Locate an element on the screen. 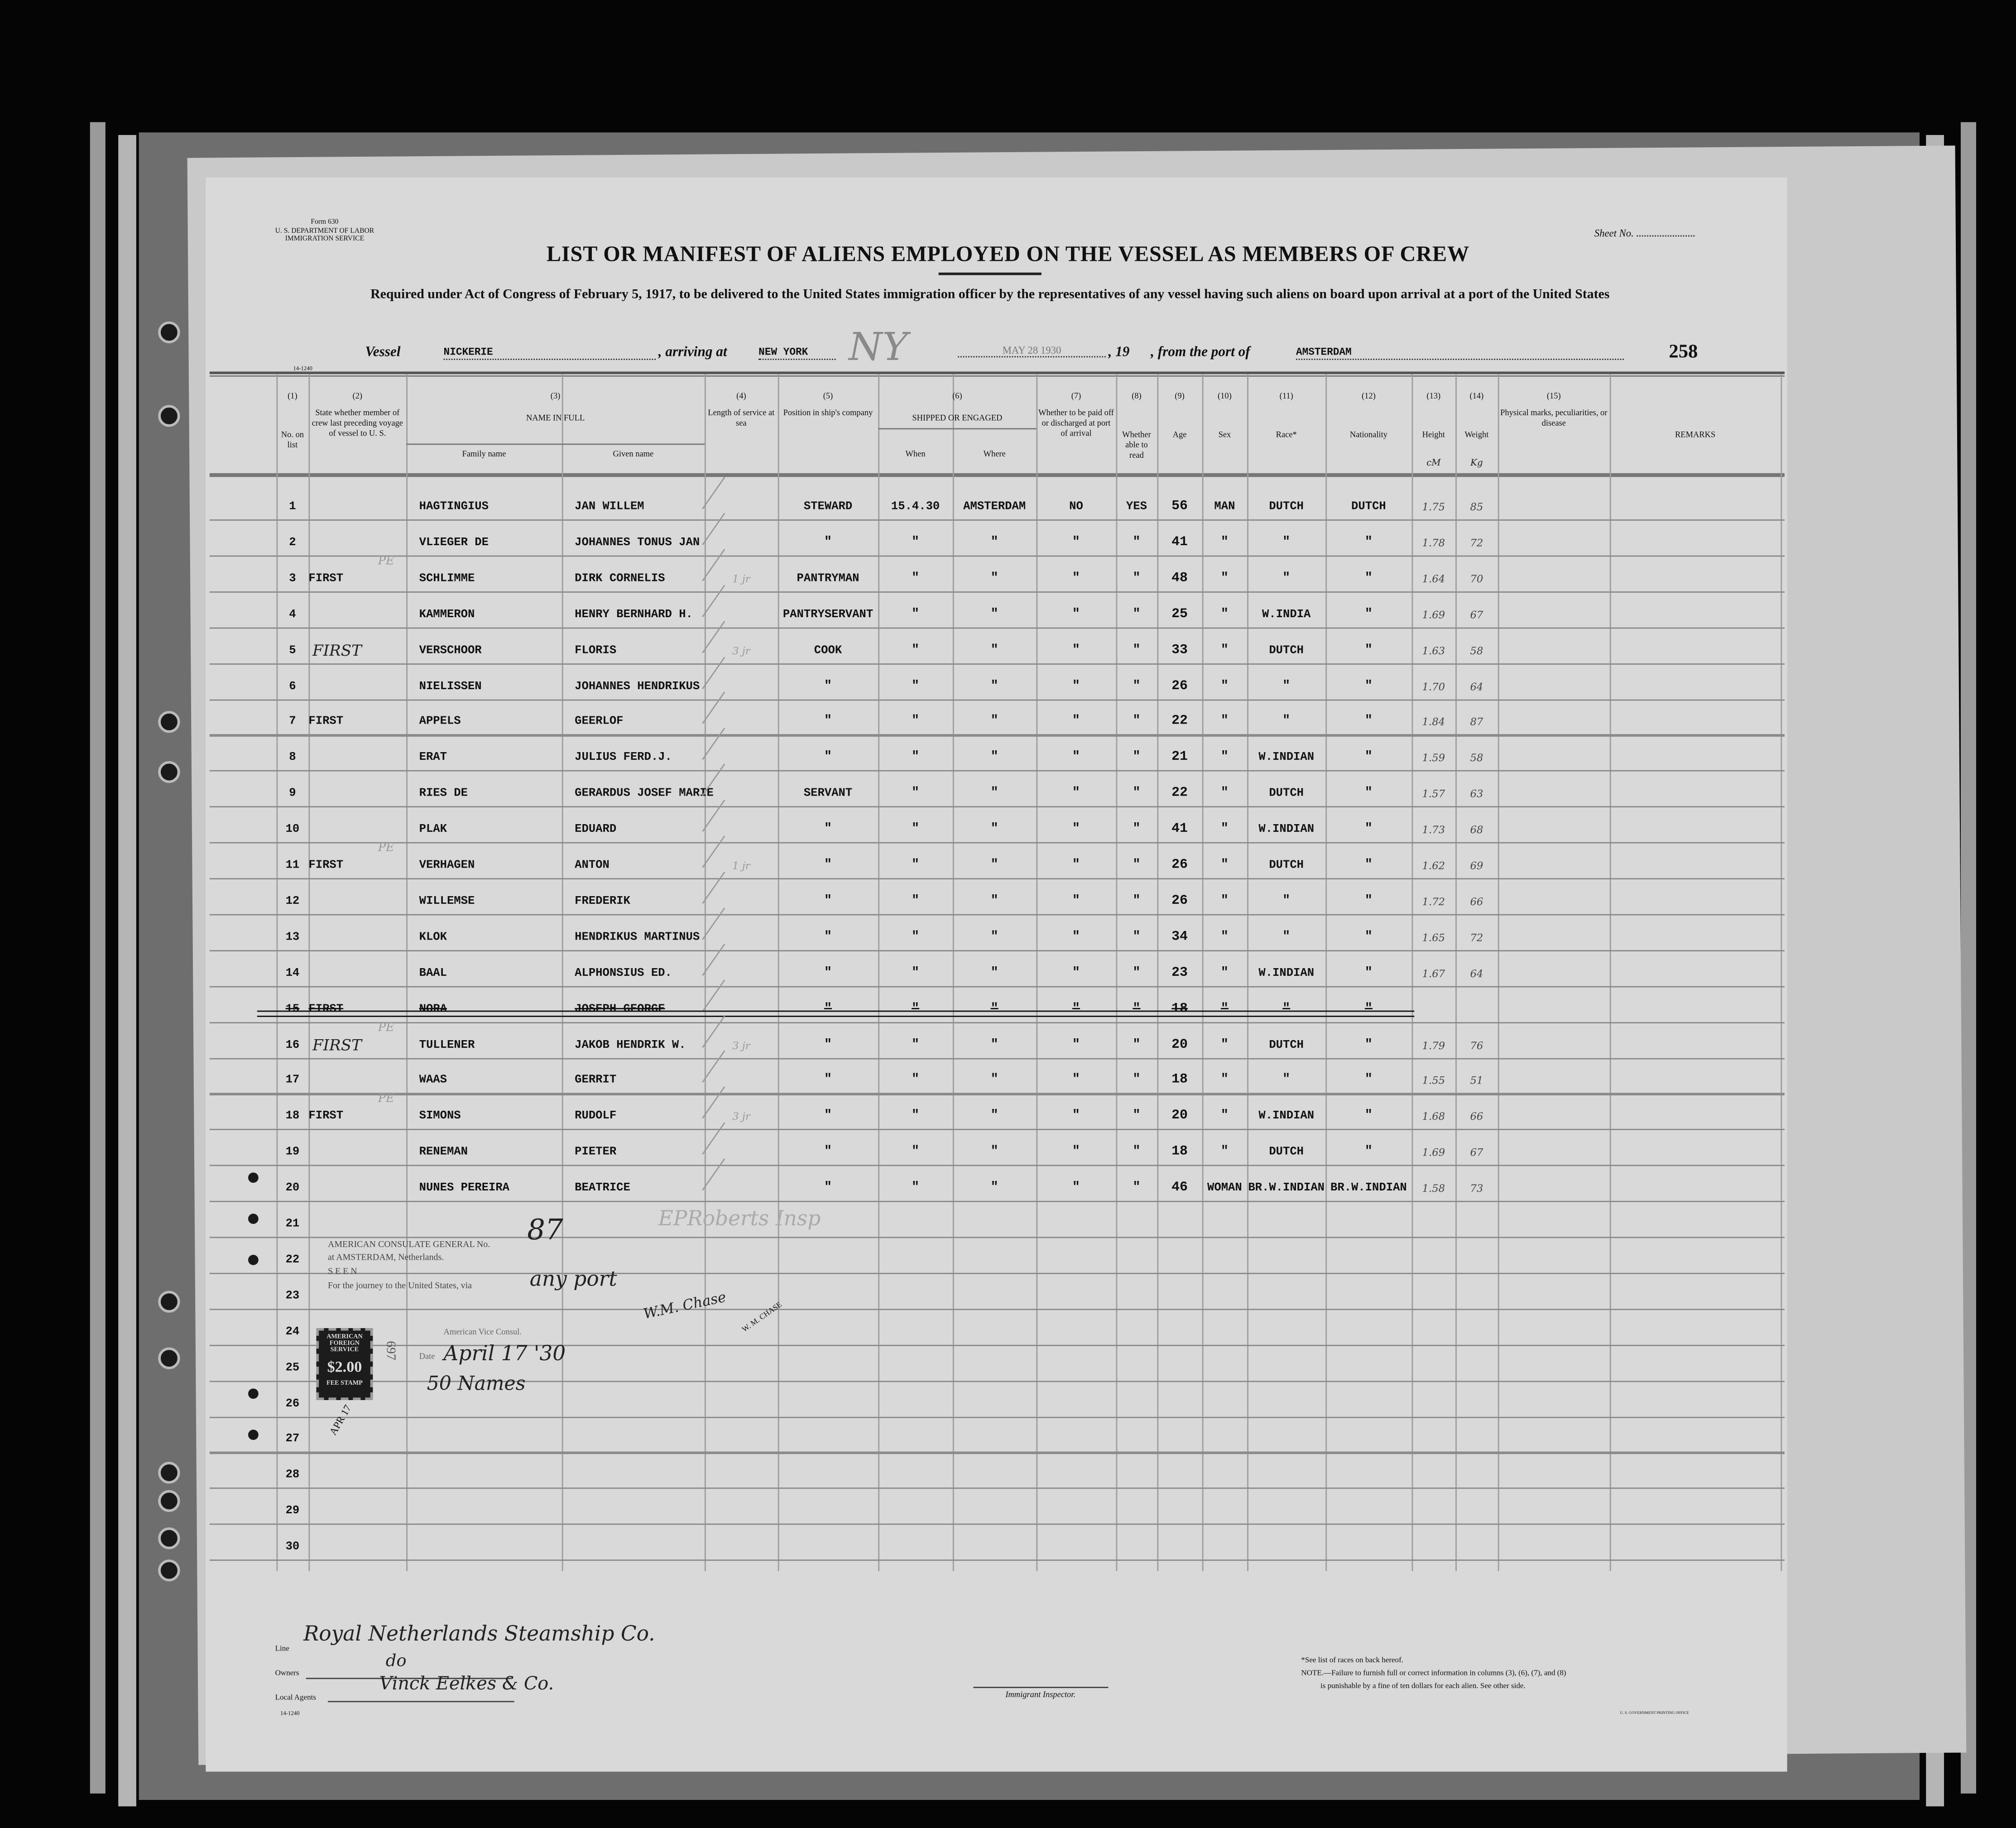  cell-height: 1.79 is located at coordinates (1433, 1045).